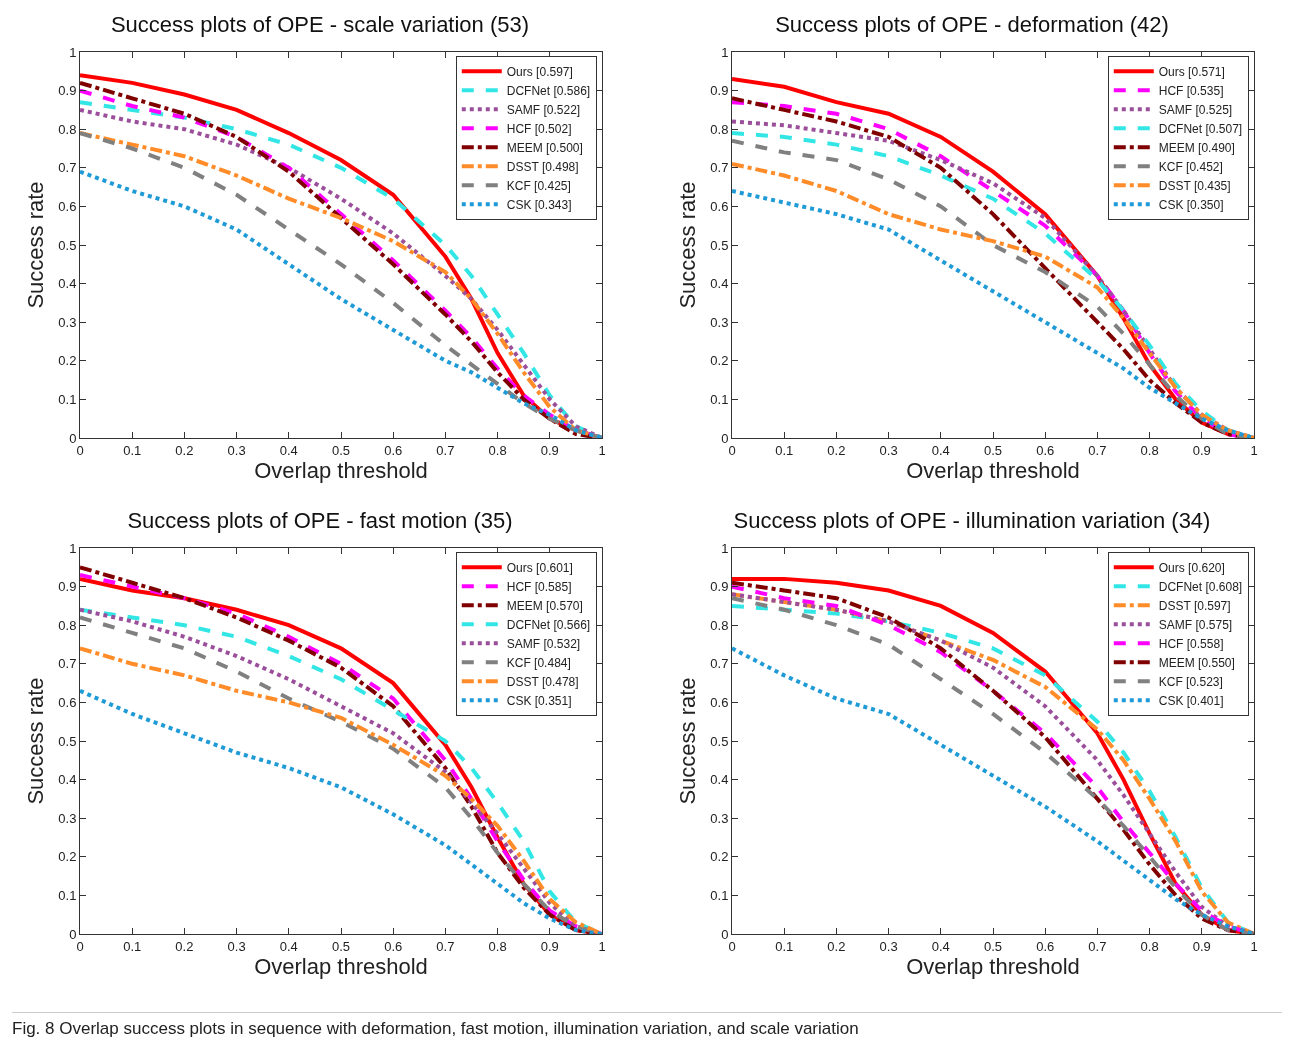 The height and width of the screenshot is (1052, 1294). I want to click on legend-label: Ours [0.571], so click(1191, 72).